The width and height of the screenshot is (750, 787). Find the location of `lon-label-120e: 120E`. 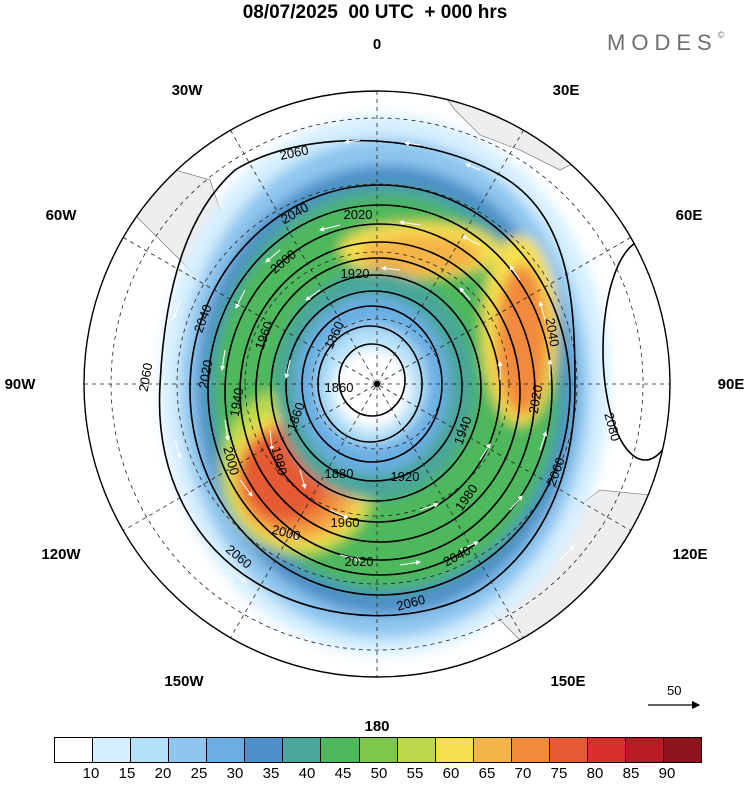

lon-label-120e: 120E is located at coordinates (689, 554).